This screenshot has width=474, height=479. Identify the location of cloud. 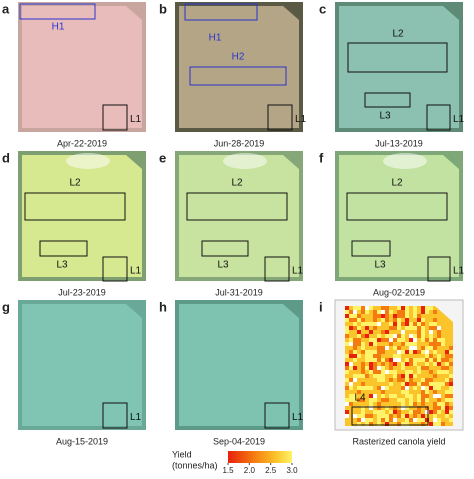
(405, 161).